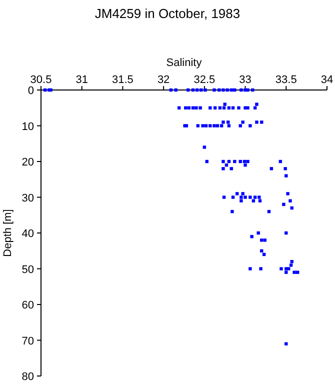 The image size is (335, 384). Describe the element at coordinates (28, 306) in the screenshot. I see `y-tick-label: 60` at that location.